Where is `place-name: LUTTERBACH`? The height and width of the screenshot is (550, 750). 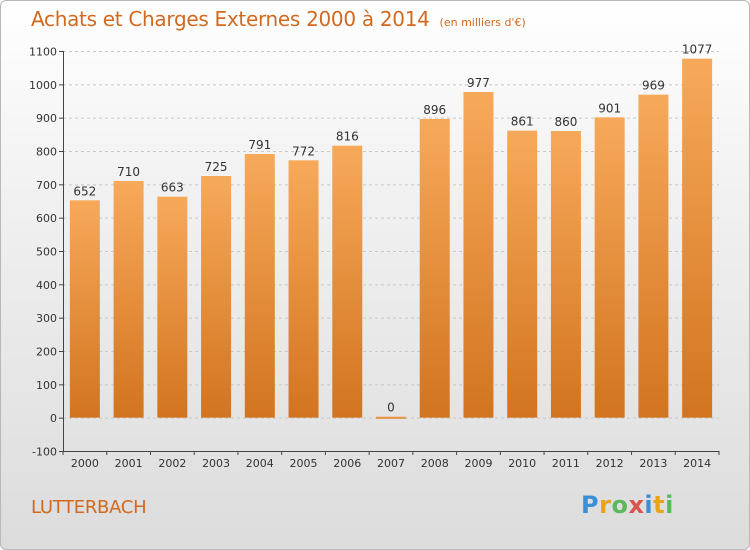
place-name: LUTTERBACH is located at coordinates (89, 507).